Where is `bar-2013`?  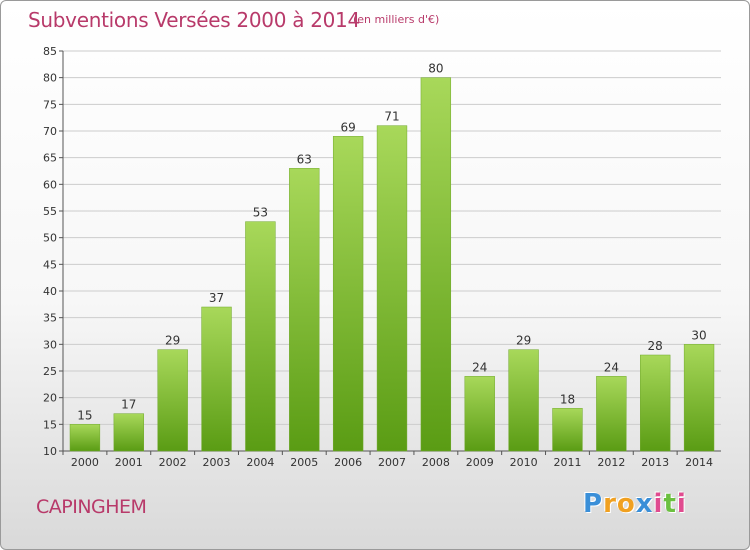 bar-2013 is located at coordinates (655, 403).